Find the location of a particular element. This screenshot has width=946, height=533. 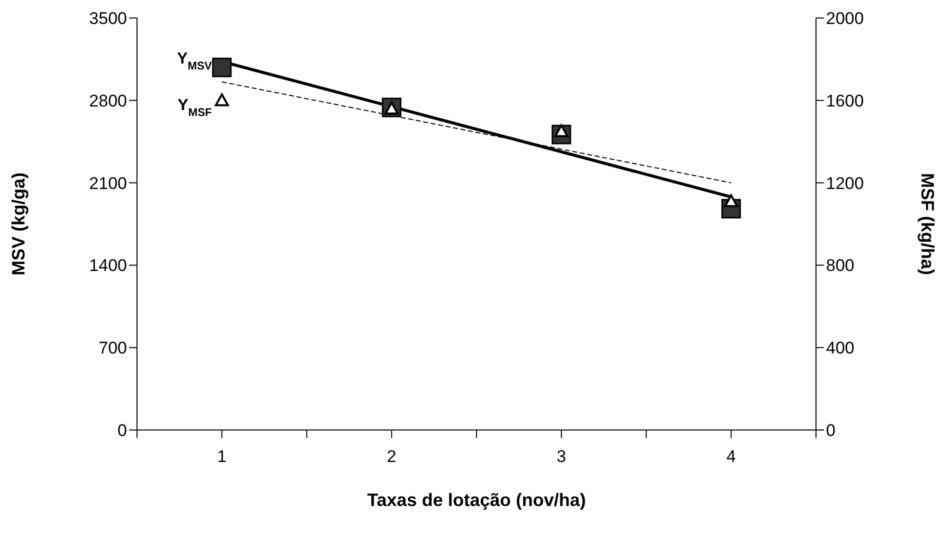

y2-tick-label: 2000 is located at coordinates (845, 18).